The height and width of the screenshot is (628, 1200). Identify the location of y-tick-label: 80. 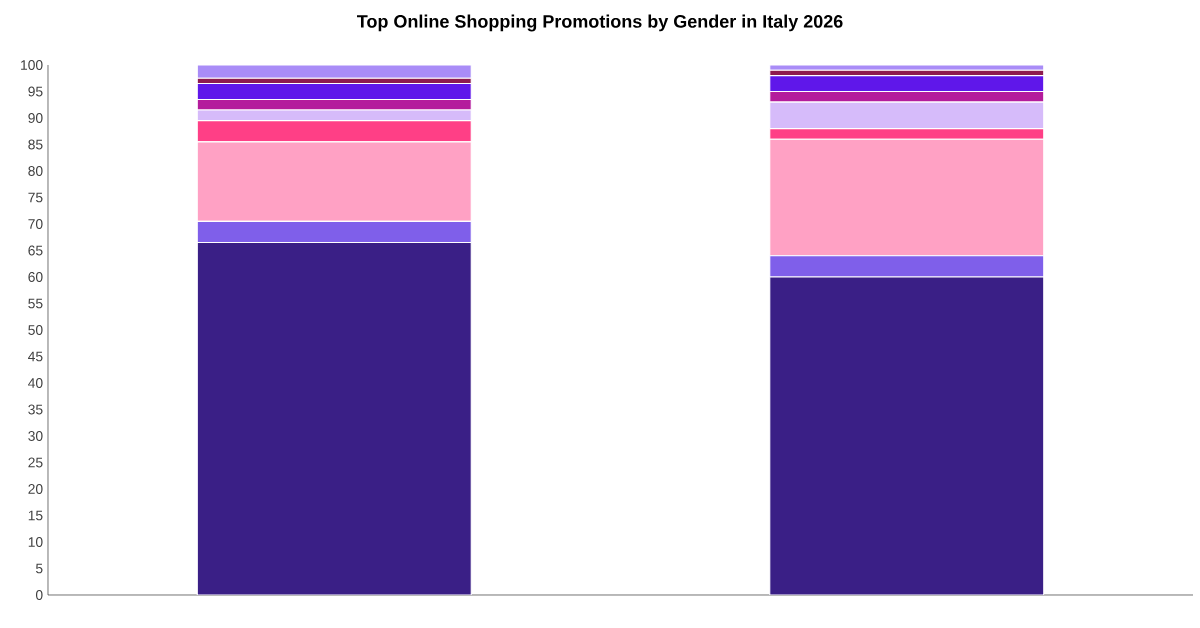
(35, 171).